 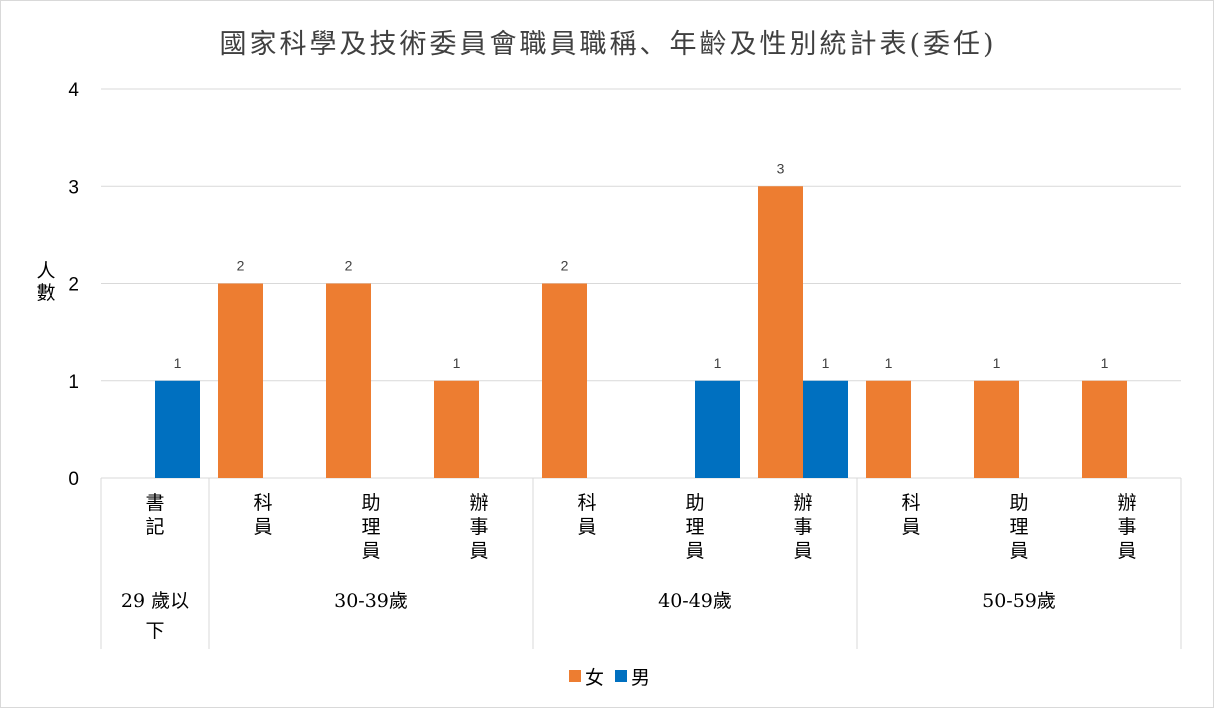 What do you see at coordinates (73, 382) in the screenshot?
I see `y-tick-label: 1` at bounding box center [73, 382].